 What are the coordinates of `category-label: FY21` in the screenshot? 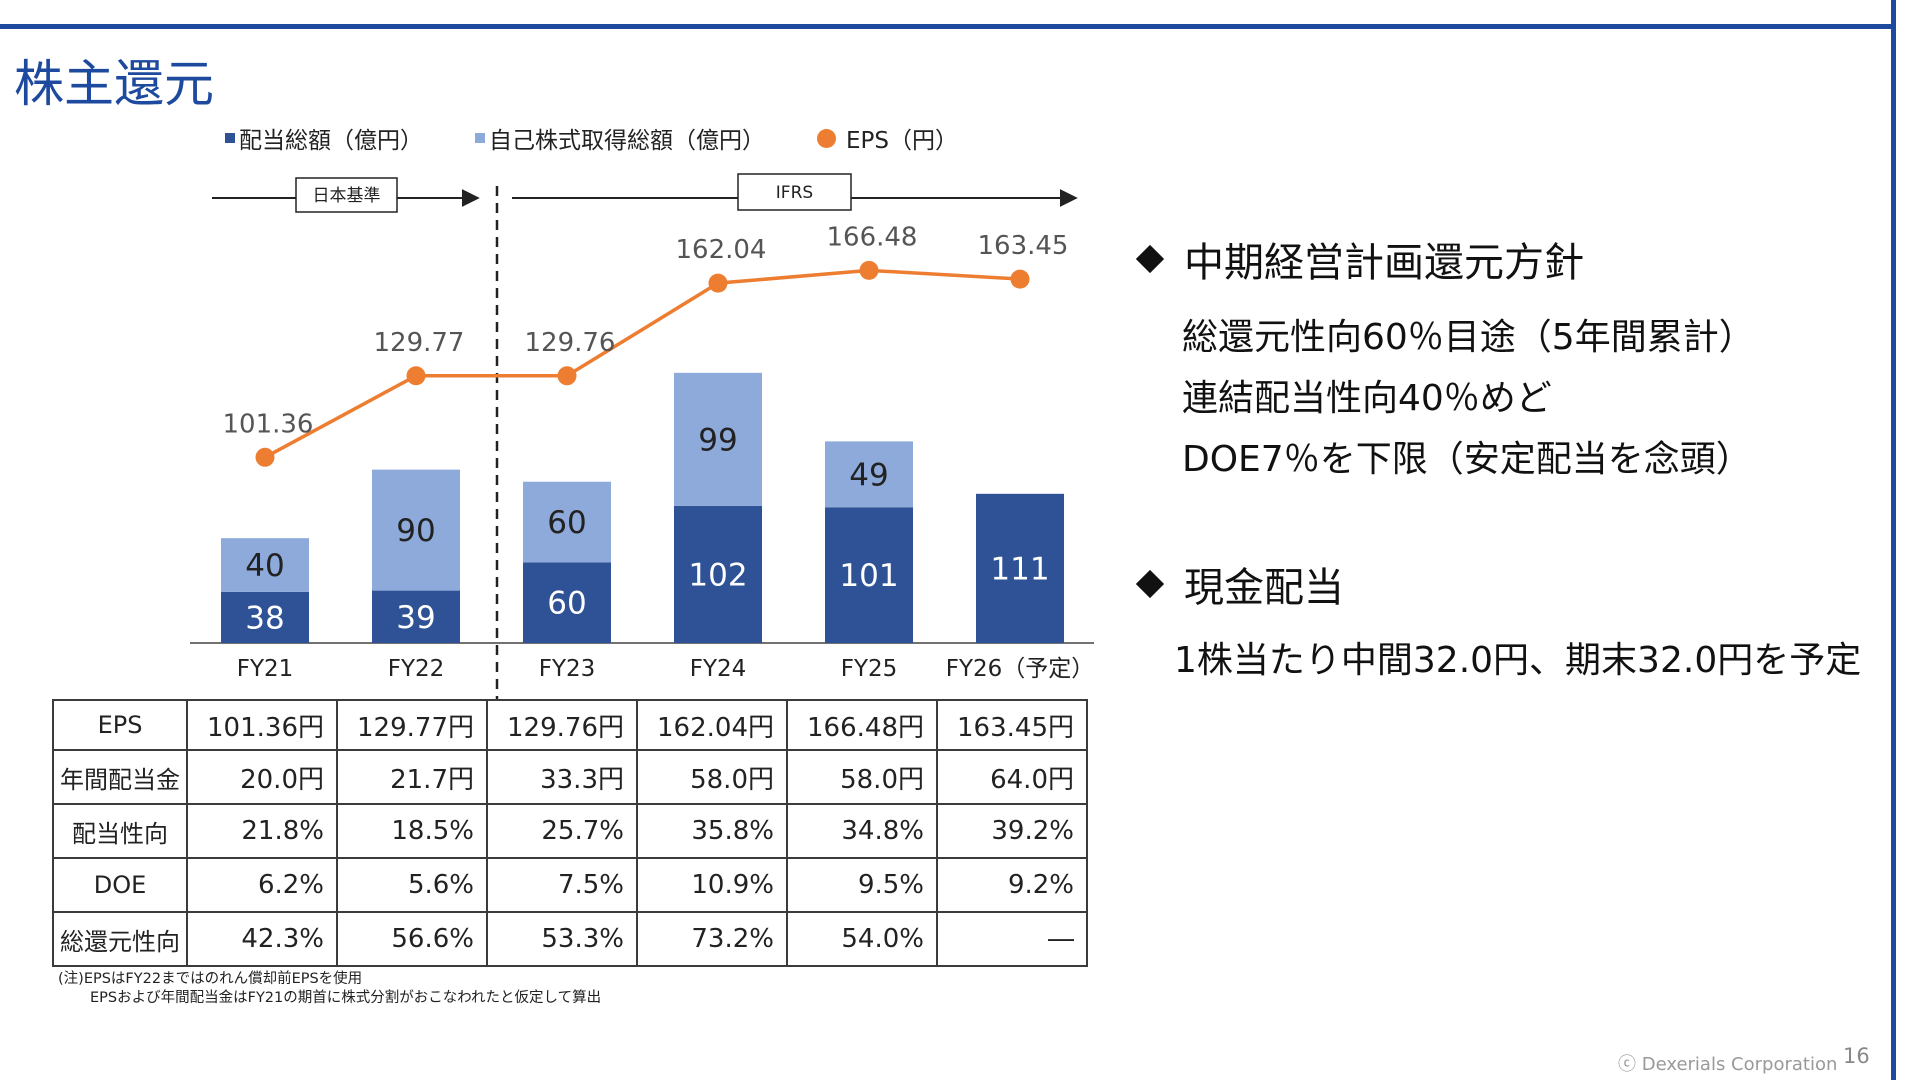 It's located at (265, 669).